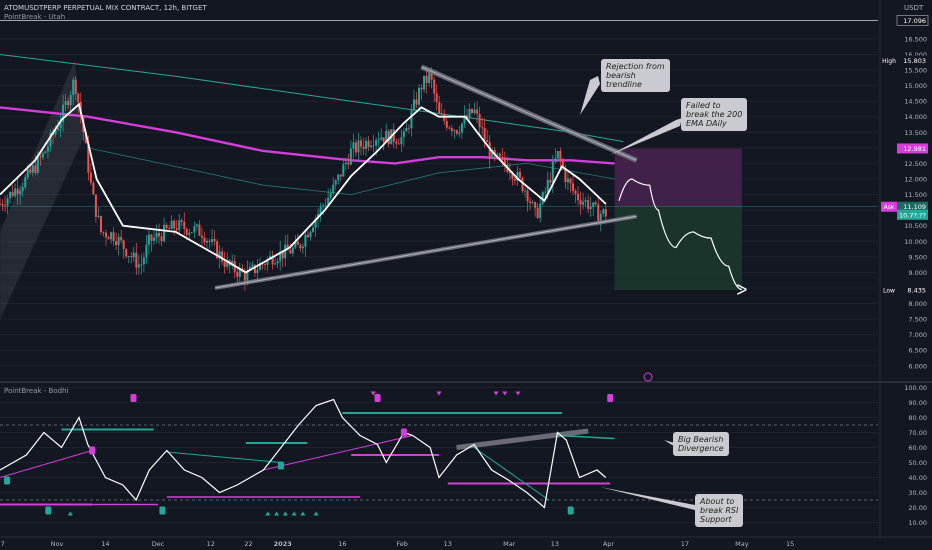  Describe the element at coordinates (917, 523) in the screenshot. I see `osc-tick-label: 10.00` at that location.